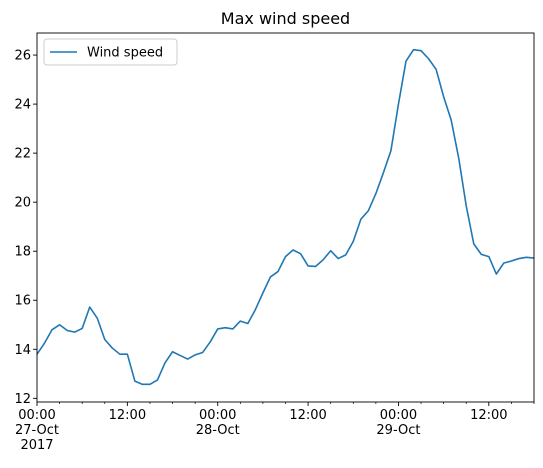 The width and height of the screenshot is (543, 468). I want to click on y-tick-label: 18, so click(22, 252).